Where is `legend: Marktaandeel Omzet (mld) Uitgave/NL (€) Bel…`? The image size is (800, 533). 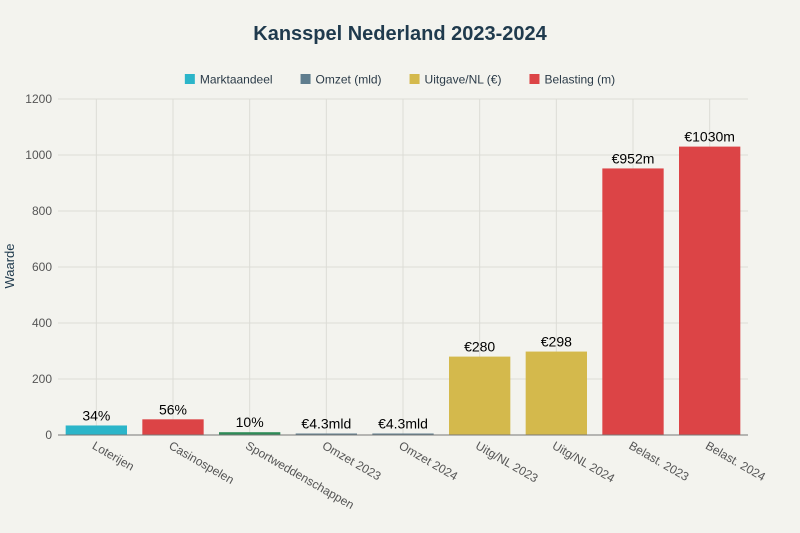 legend: Marktaandeel Omzet (mld) Uitgave/NL (€) Bel… is located at coordinates (399, 80).